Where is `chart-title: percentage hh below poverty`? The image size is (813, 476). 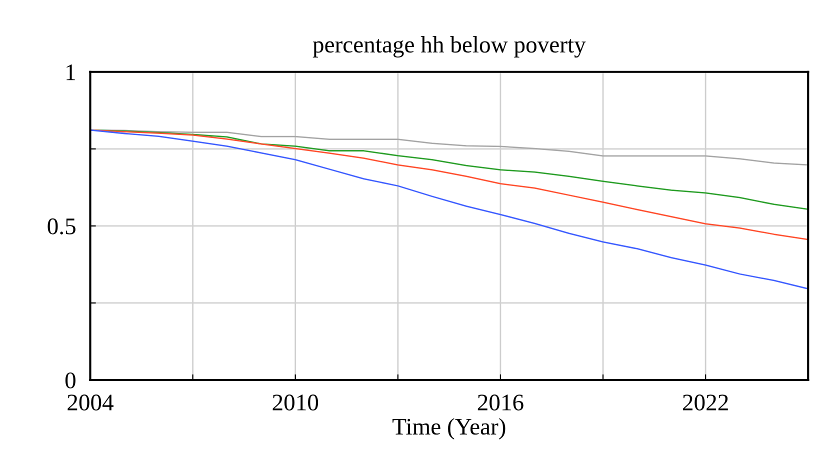
chart-title: percentage hh below poverty is located at coordinates (449, 47).